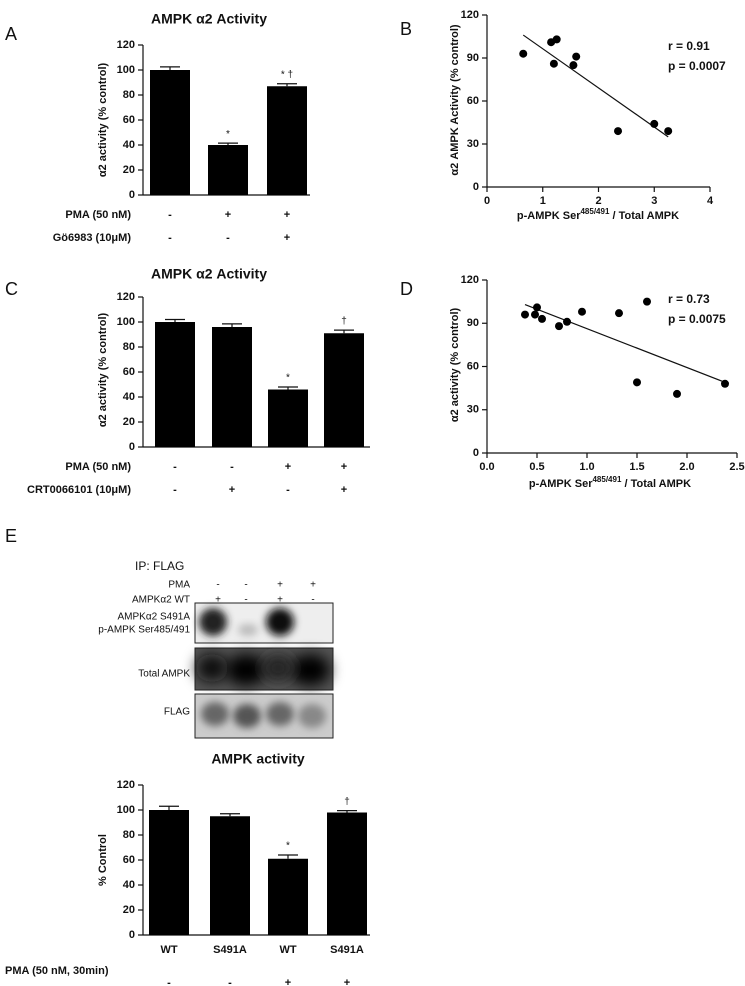  Describe the element at coordinates (98, 467) in the screenshot. I see `condition-label: PMA (50 nM)` at that location.